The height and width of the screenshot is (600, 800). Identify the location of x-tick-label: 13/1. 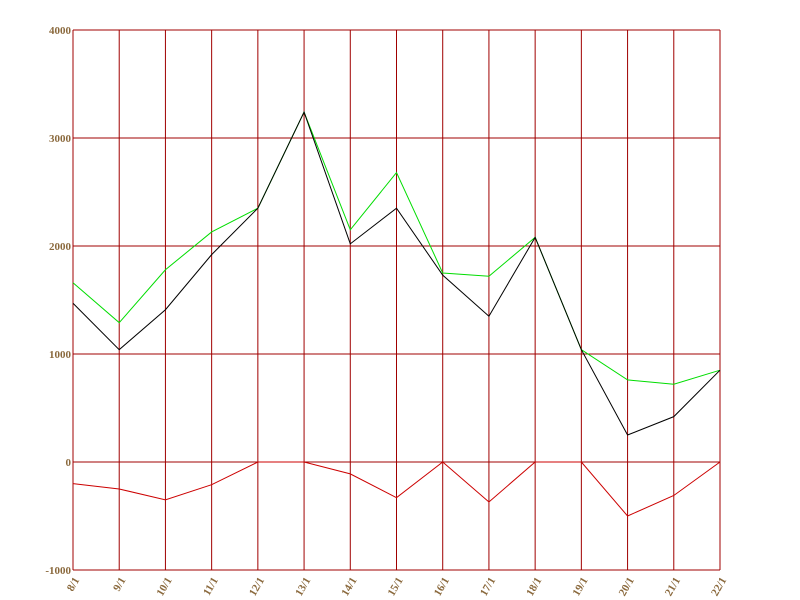
(303, 586).